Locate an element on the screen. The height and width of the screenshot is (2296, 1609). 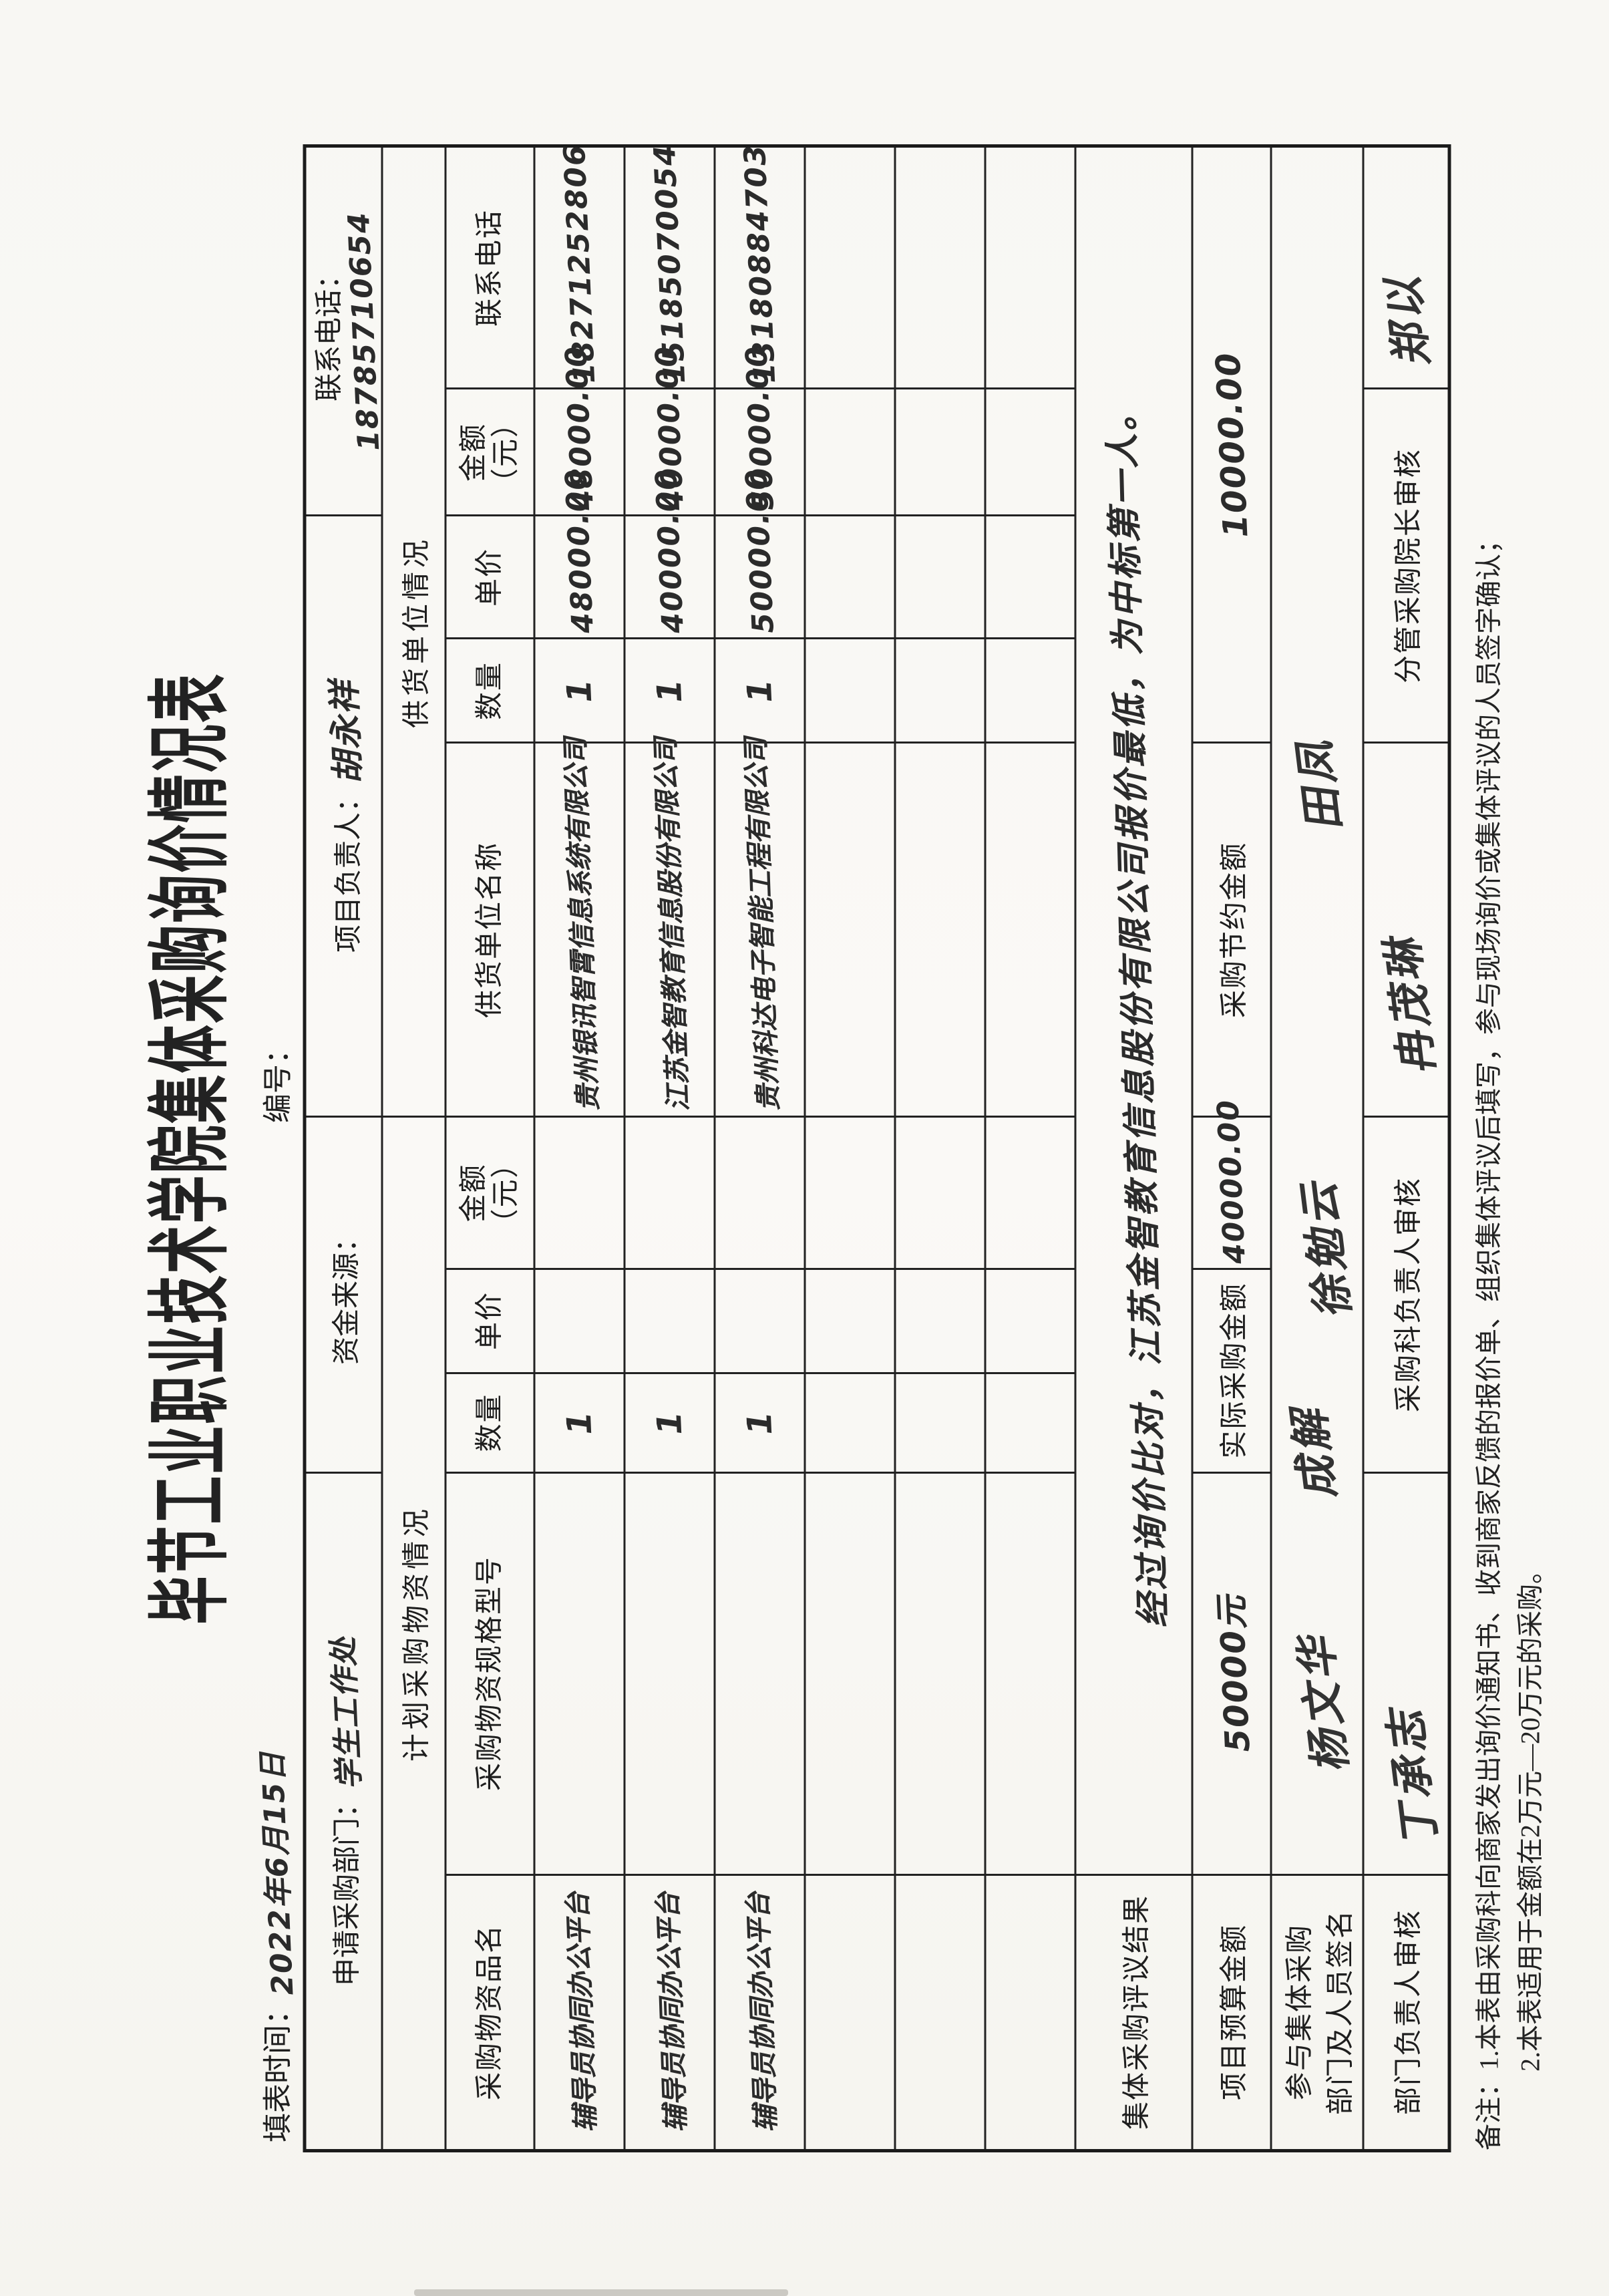
approval-row: 部门负责人审核 丁承志 采购科负责人审核 冉茂琳 分管采购院长审核 郑以 is located at coordinates (1406, 1148).